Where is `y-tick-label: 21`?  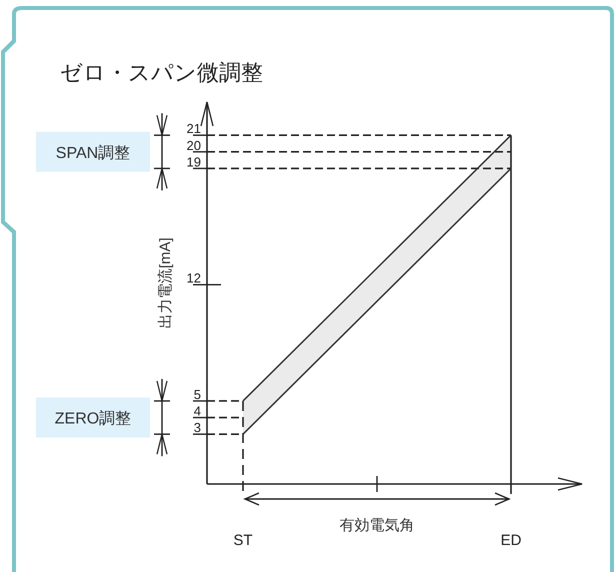
y-tick-label: 21 is located at coordinates (193, 128).